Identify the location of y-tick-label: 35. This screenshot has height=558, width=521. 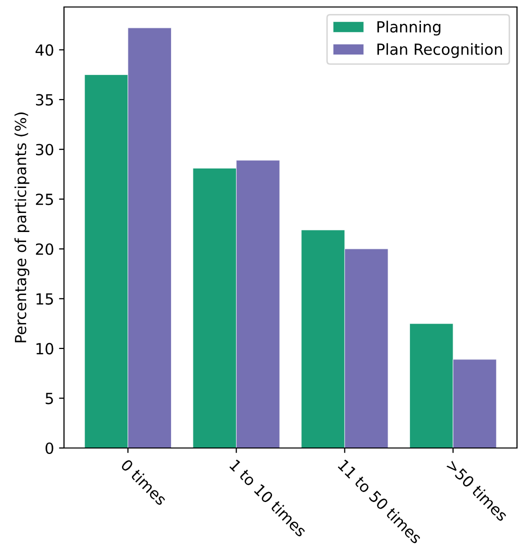
(44, 100).